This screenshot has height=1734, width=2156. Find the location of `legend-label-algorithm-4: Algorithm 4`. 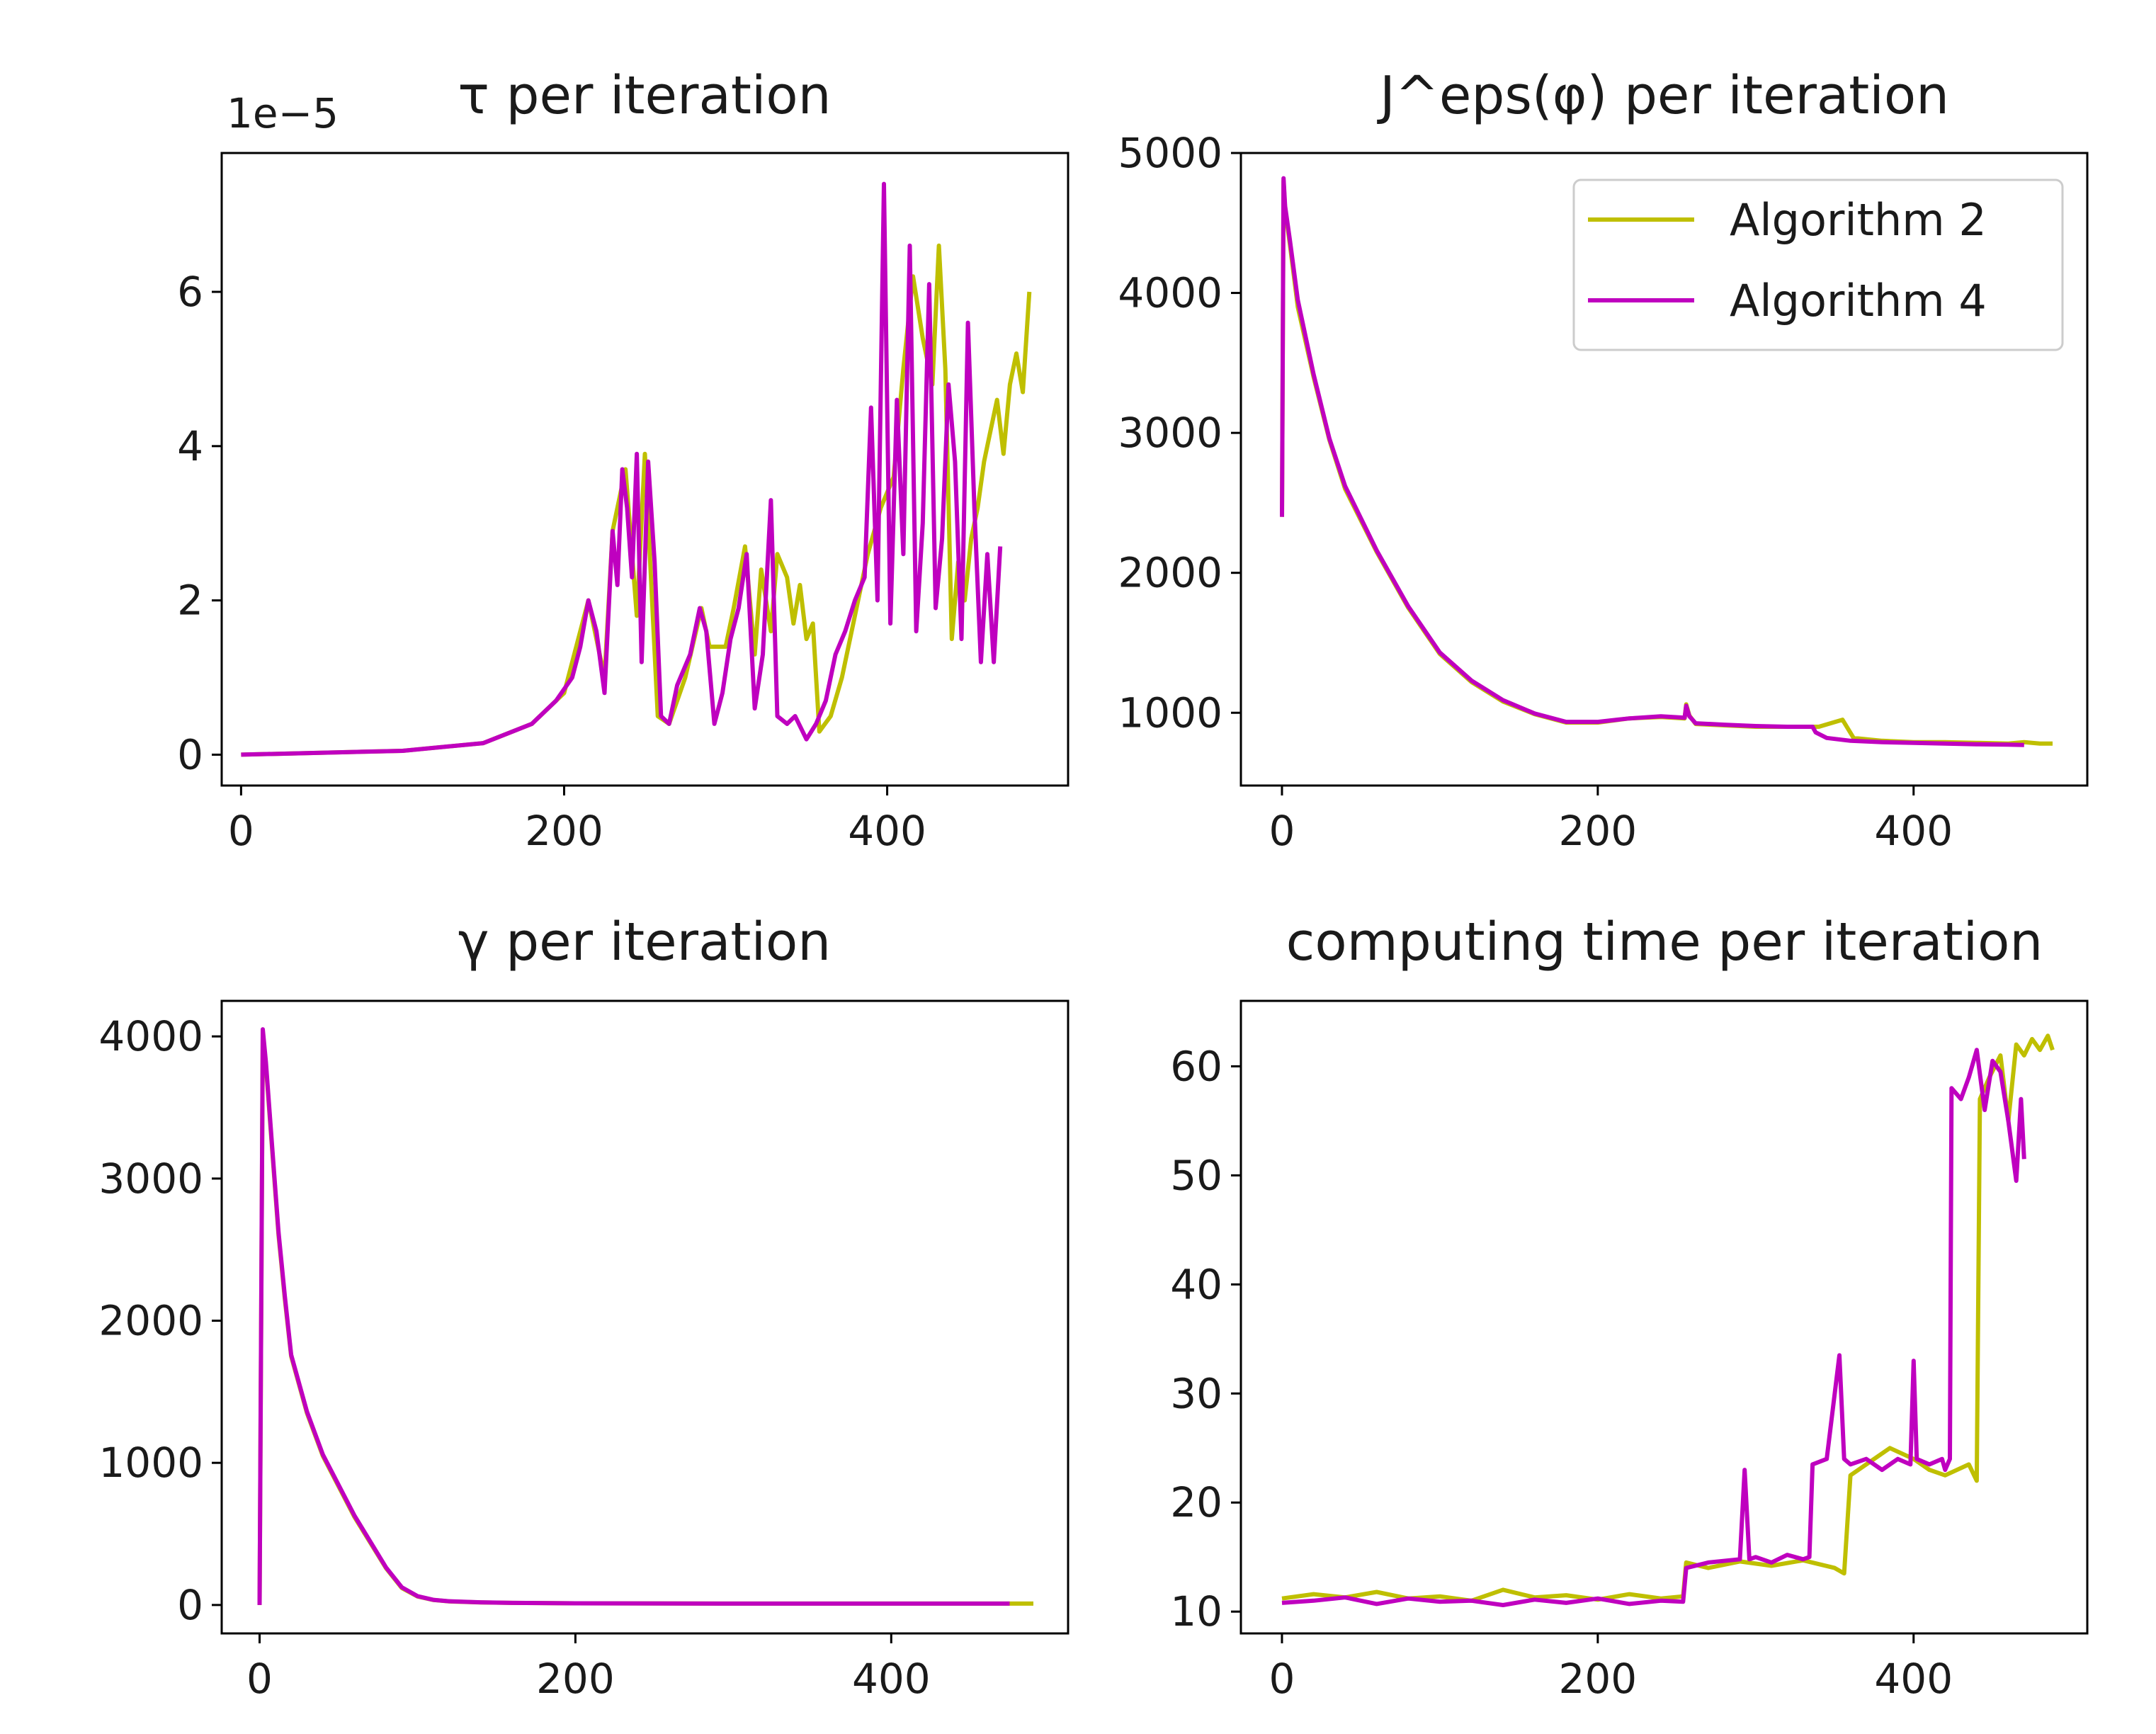

legend-label-algorithm-4: Algorithm 4 is located at coordinates (1859, 301).